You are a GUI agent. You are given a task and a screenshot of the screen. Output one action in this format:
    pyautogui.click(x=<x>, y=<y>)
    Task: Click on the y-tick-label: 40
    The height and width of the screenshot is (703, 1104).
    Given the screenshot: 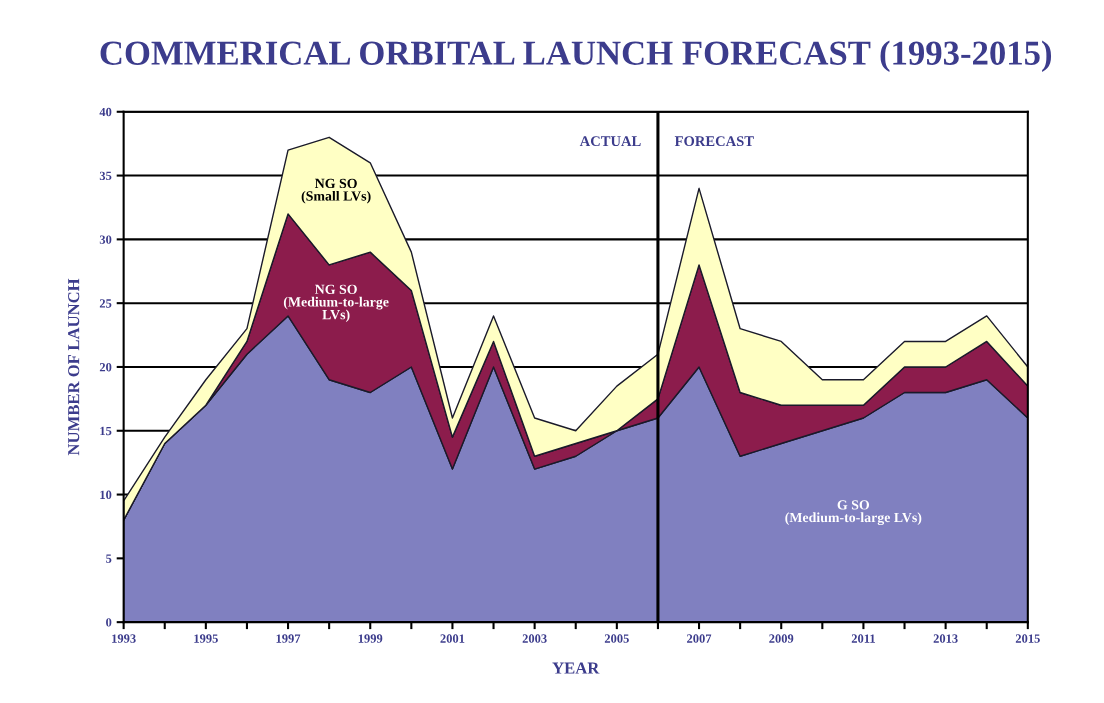 What is the action you would take?
    pyautogui.click(x=105, y=112)
    